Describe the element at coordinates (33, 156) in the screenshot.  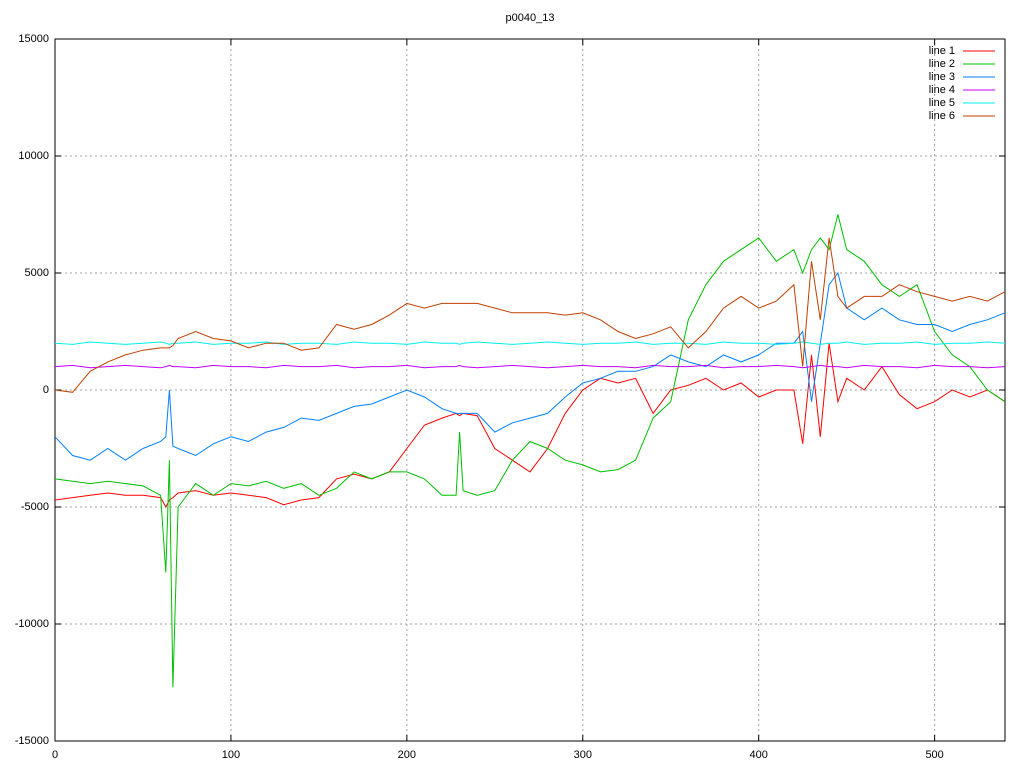
I see `y-tick-label: 10000` at that location.